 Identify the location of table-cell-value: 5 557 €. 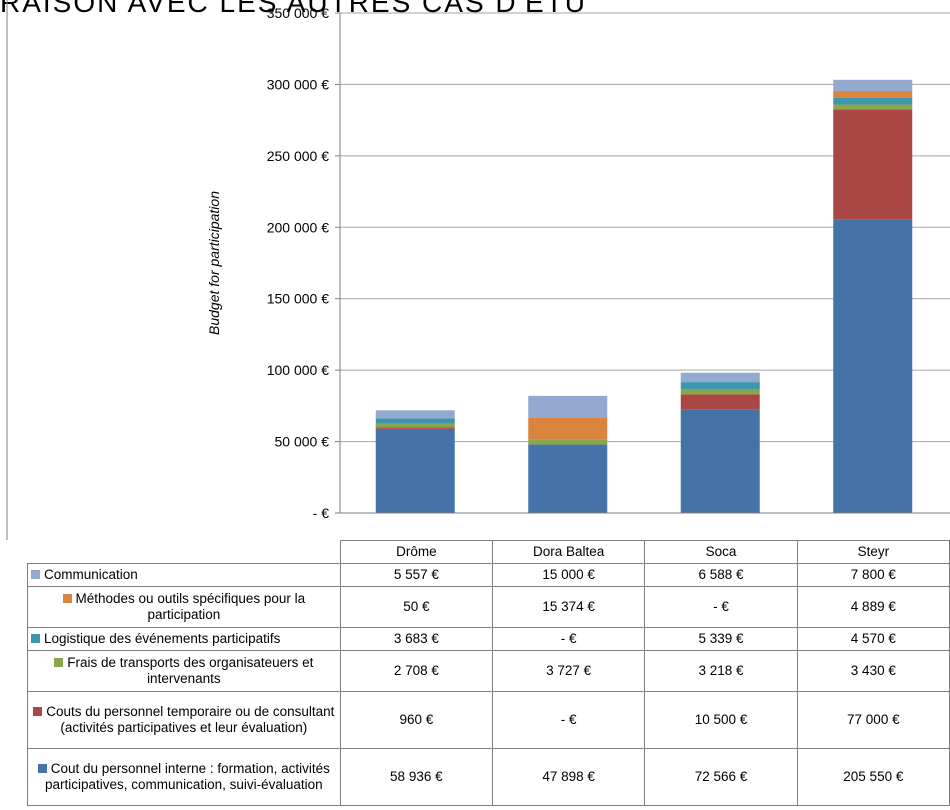
(416, 575).